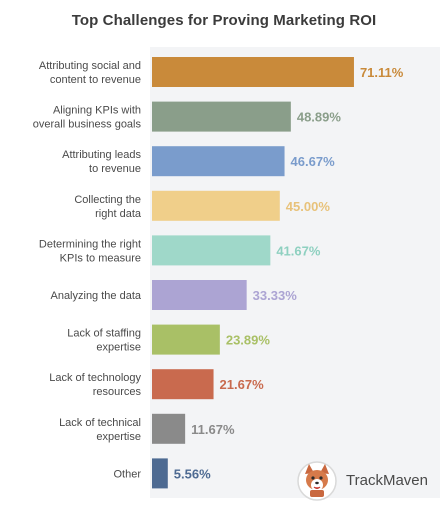  I want to click on brand-logo: TrackMaven, so click(366, 481).